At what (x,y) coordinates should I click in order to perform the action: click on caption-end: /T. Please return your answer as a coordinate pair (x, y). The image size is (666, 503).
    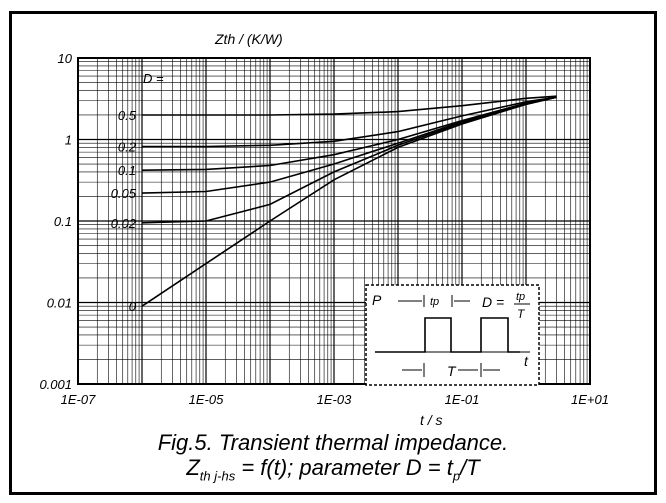
    Looking at the image, I should click on (470, 467).